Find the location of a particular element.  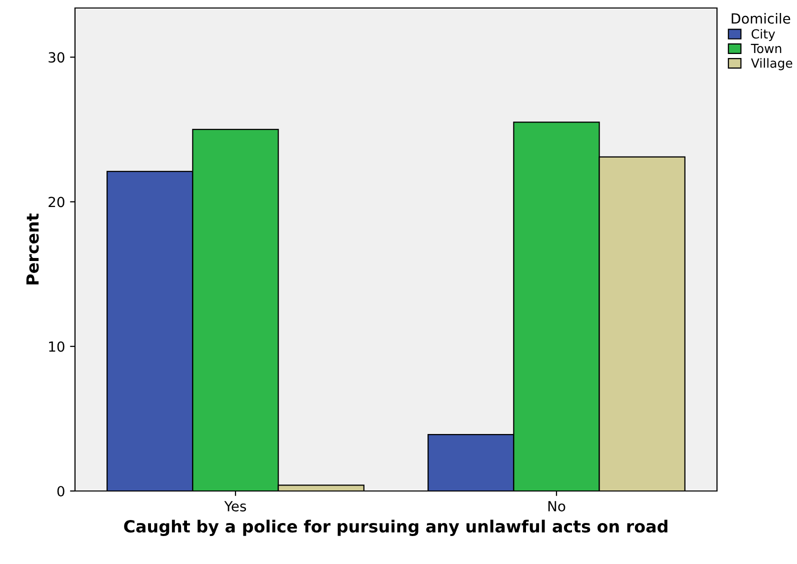

x-tick-label: Yes is located at coordinates (235, 506).